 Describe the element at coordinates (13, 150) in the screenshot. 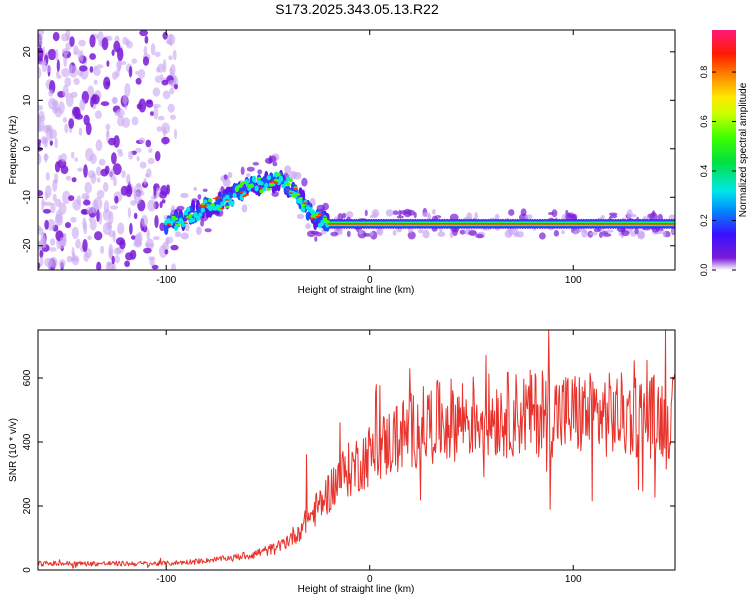

I see `spectrogram-y-axis-label: Frequency (Hz)` at that location.